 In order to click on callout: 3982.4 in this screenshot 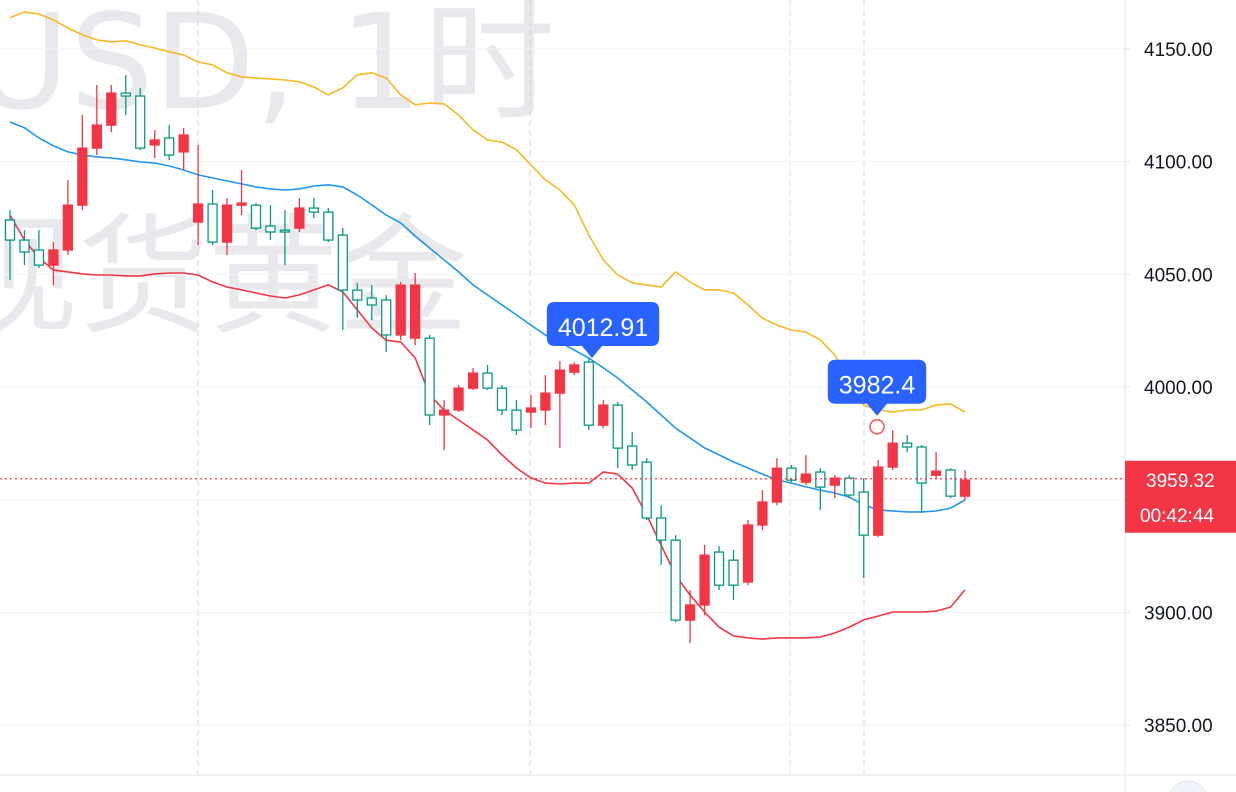, I will do `click(877, 397)`.